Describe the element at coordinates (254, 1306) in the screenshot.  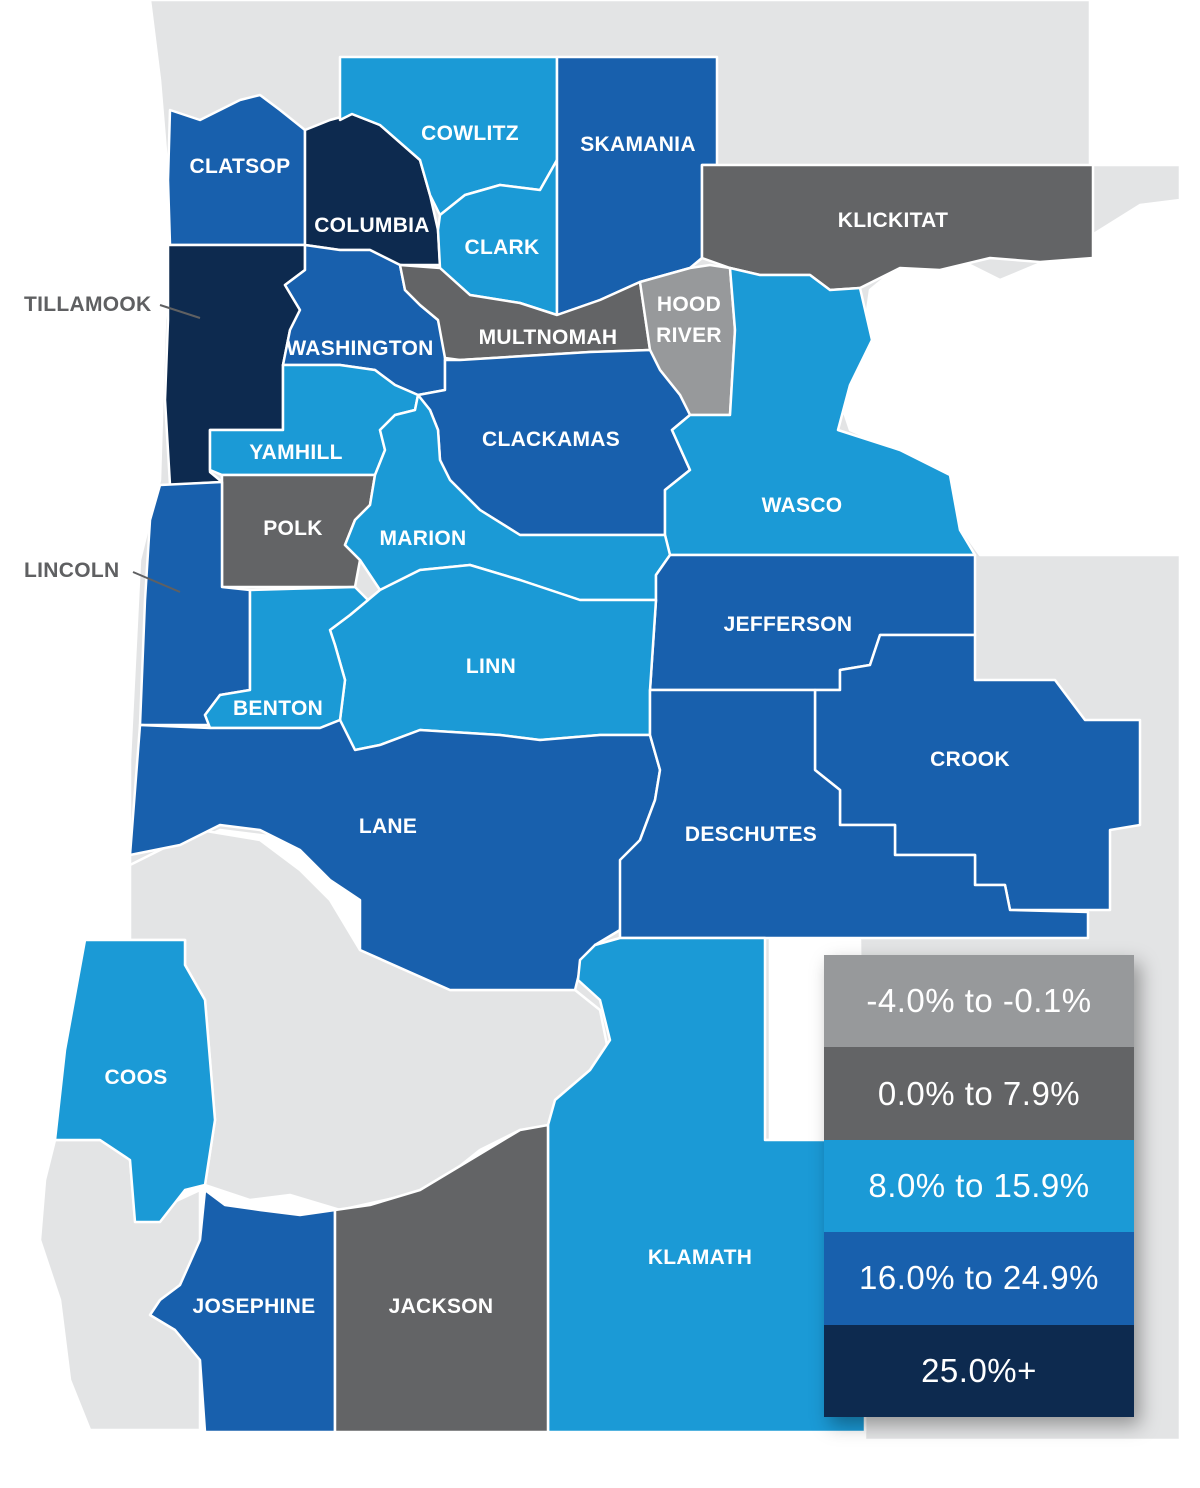
I see `label-josephine: JOSEPHINE` at that location.